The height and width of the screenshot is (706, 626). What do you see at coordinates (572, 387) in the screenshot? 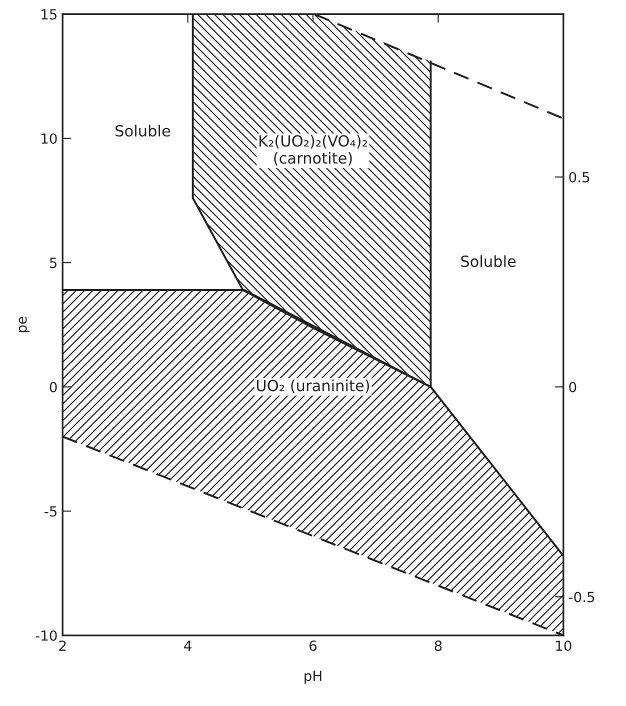
I see `y2-tick-label: 0` at bounding box center [572, 387].